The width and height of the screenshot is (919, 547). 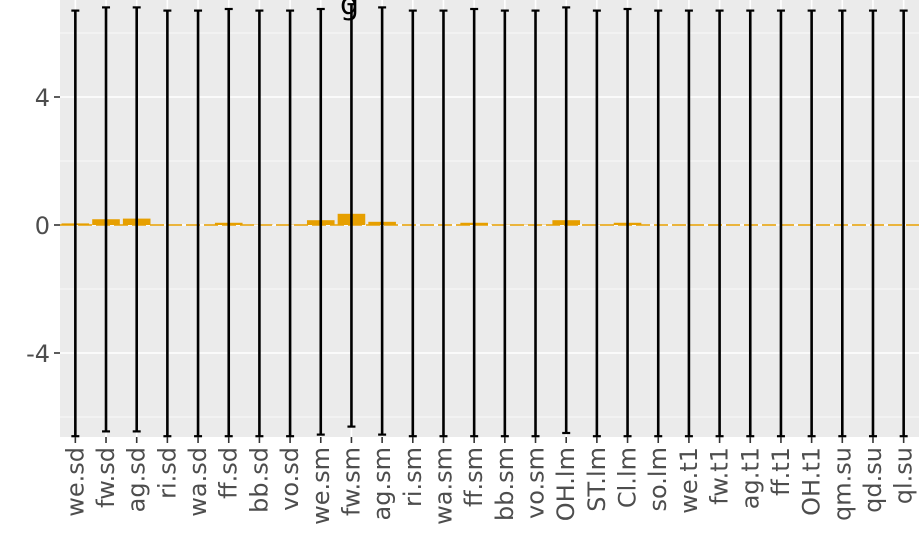 I want to click on error-bar-ff.sm, so click(x=474, y=222).